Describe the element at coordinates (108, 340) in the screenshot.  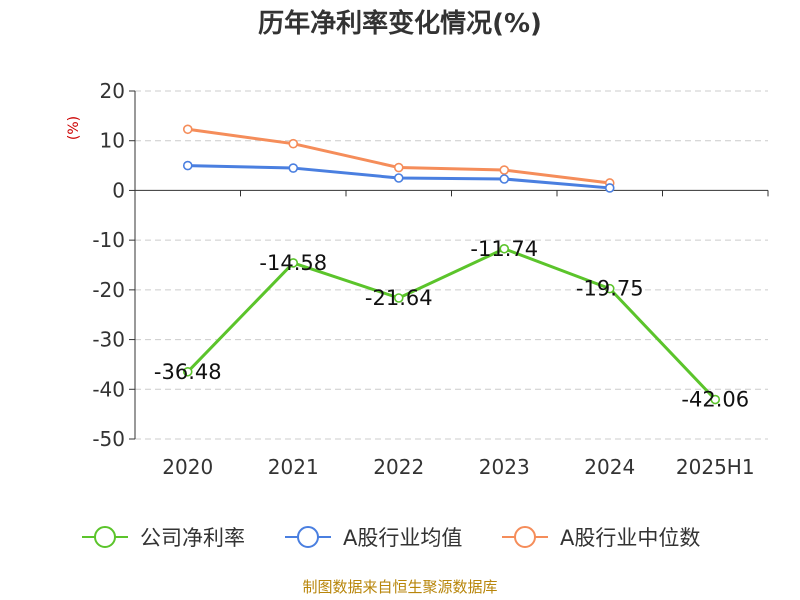
I see `y-tick-label: -30` at that location.